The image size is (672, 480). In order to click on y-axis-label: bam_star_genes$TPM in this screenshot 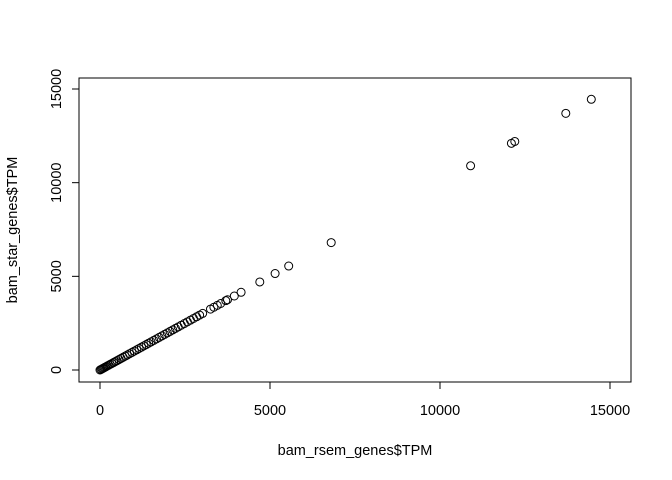, I will do `click(13, 230)`.